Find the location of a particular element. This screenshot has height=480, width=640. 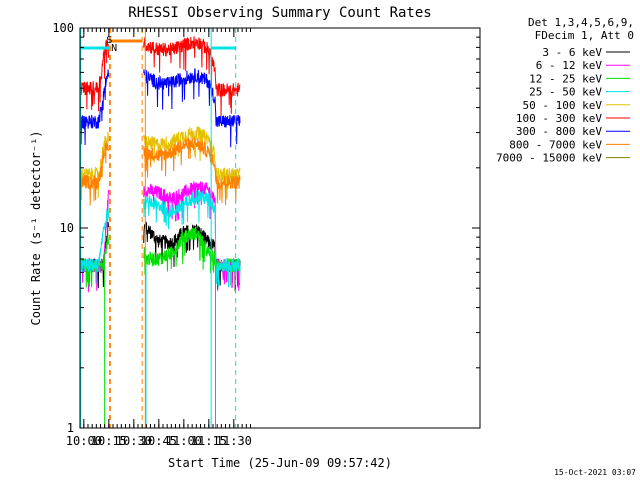

x-tick-label: 10:00 is located at coordinates (84, 441).